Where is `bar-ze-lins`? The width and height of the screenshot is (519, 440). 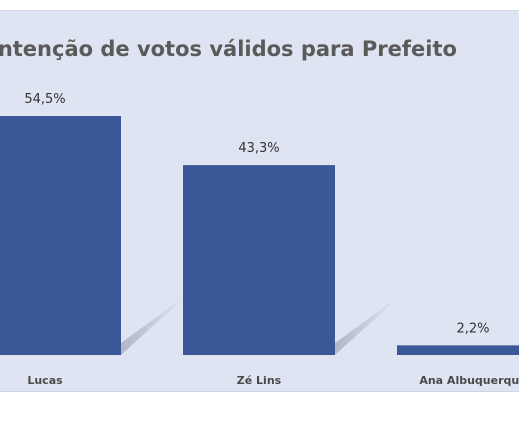 bar-ze-lins is located at coordinates (259, 260).